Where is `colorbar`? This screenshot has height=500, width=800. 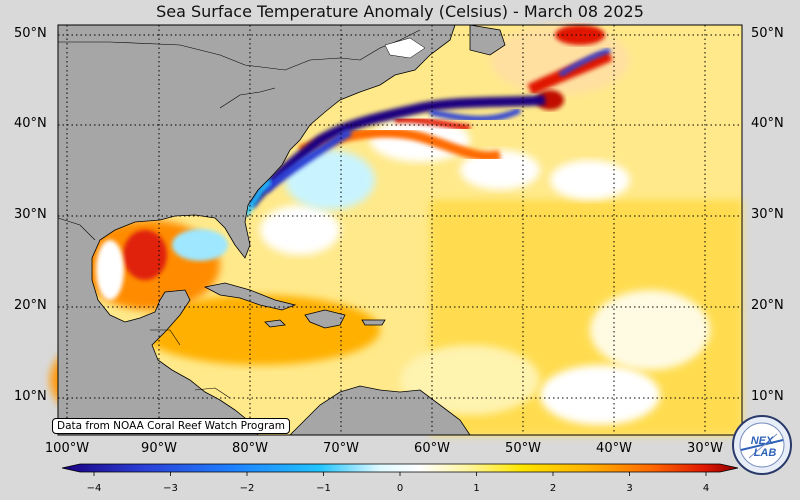 colorbar is located at coordinates (400, 468).